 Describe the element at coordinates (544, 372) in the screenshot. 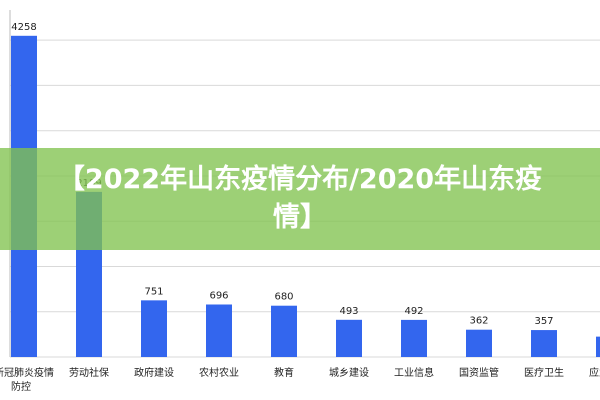

I see `x-tick-label: 医疗卫生` at that location.